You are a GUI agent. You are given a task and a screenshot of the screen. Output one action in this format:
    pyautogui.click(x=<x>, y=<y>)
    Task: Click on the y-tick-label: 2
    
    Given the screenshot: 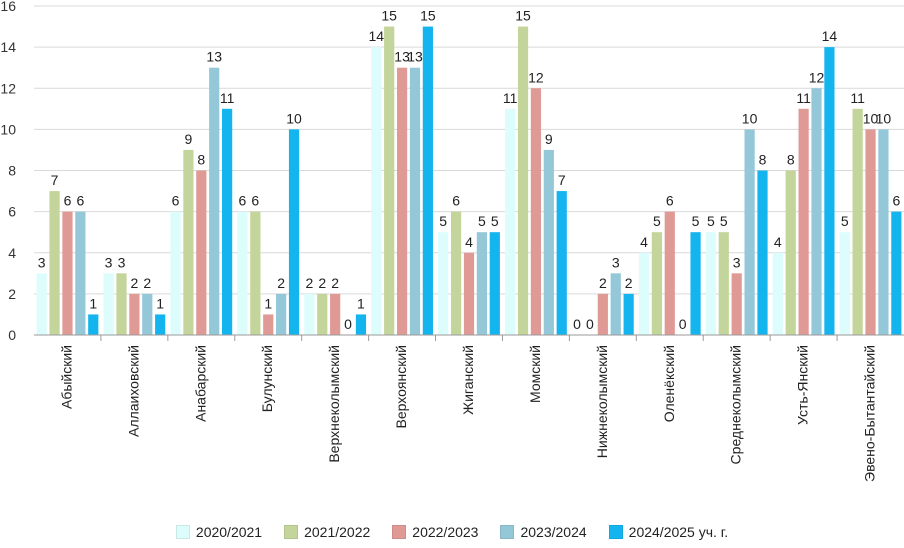 What is the action you would take?
    pyautogui.click(x=12, y=294)
    